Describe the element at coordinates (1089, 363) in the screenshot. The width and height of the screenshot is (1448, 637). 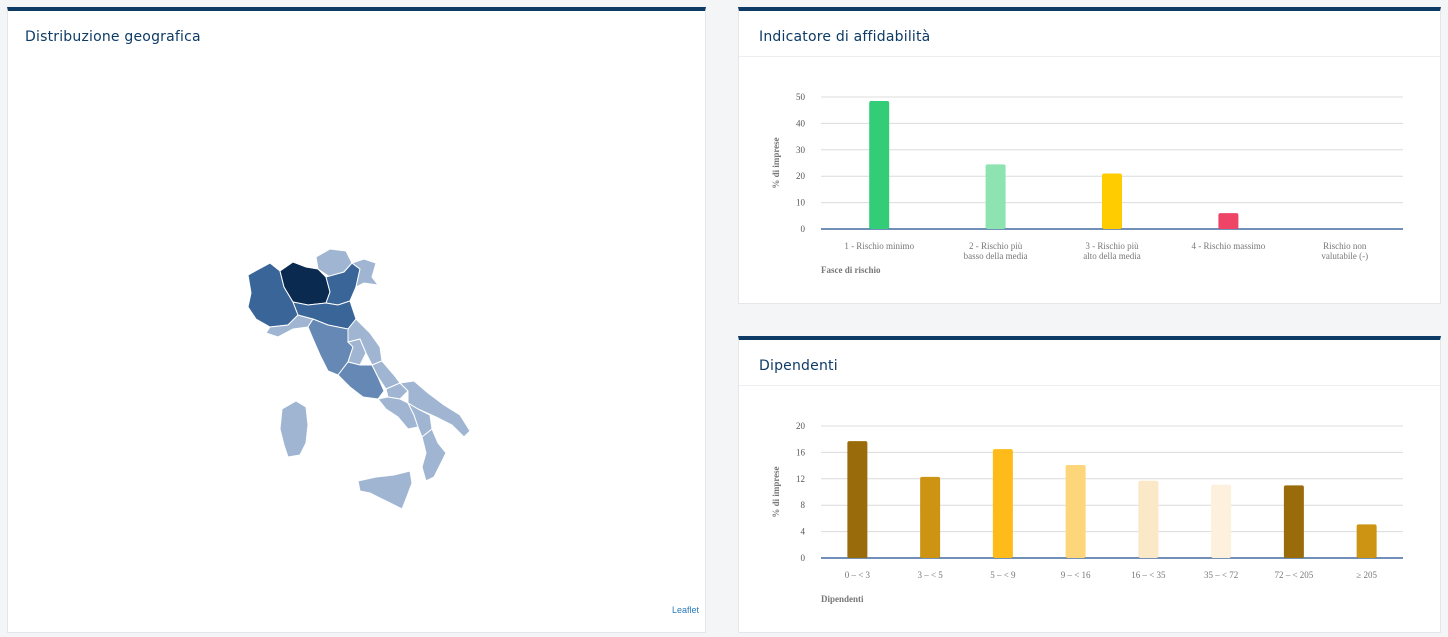
I see `dipendenti-card-header: Dipendenti` at that location.